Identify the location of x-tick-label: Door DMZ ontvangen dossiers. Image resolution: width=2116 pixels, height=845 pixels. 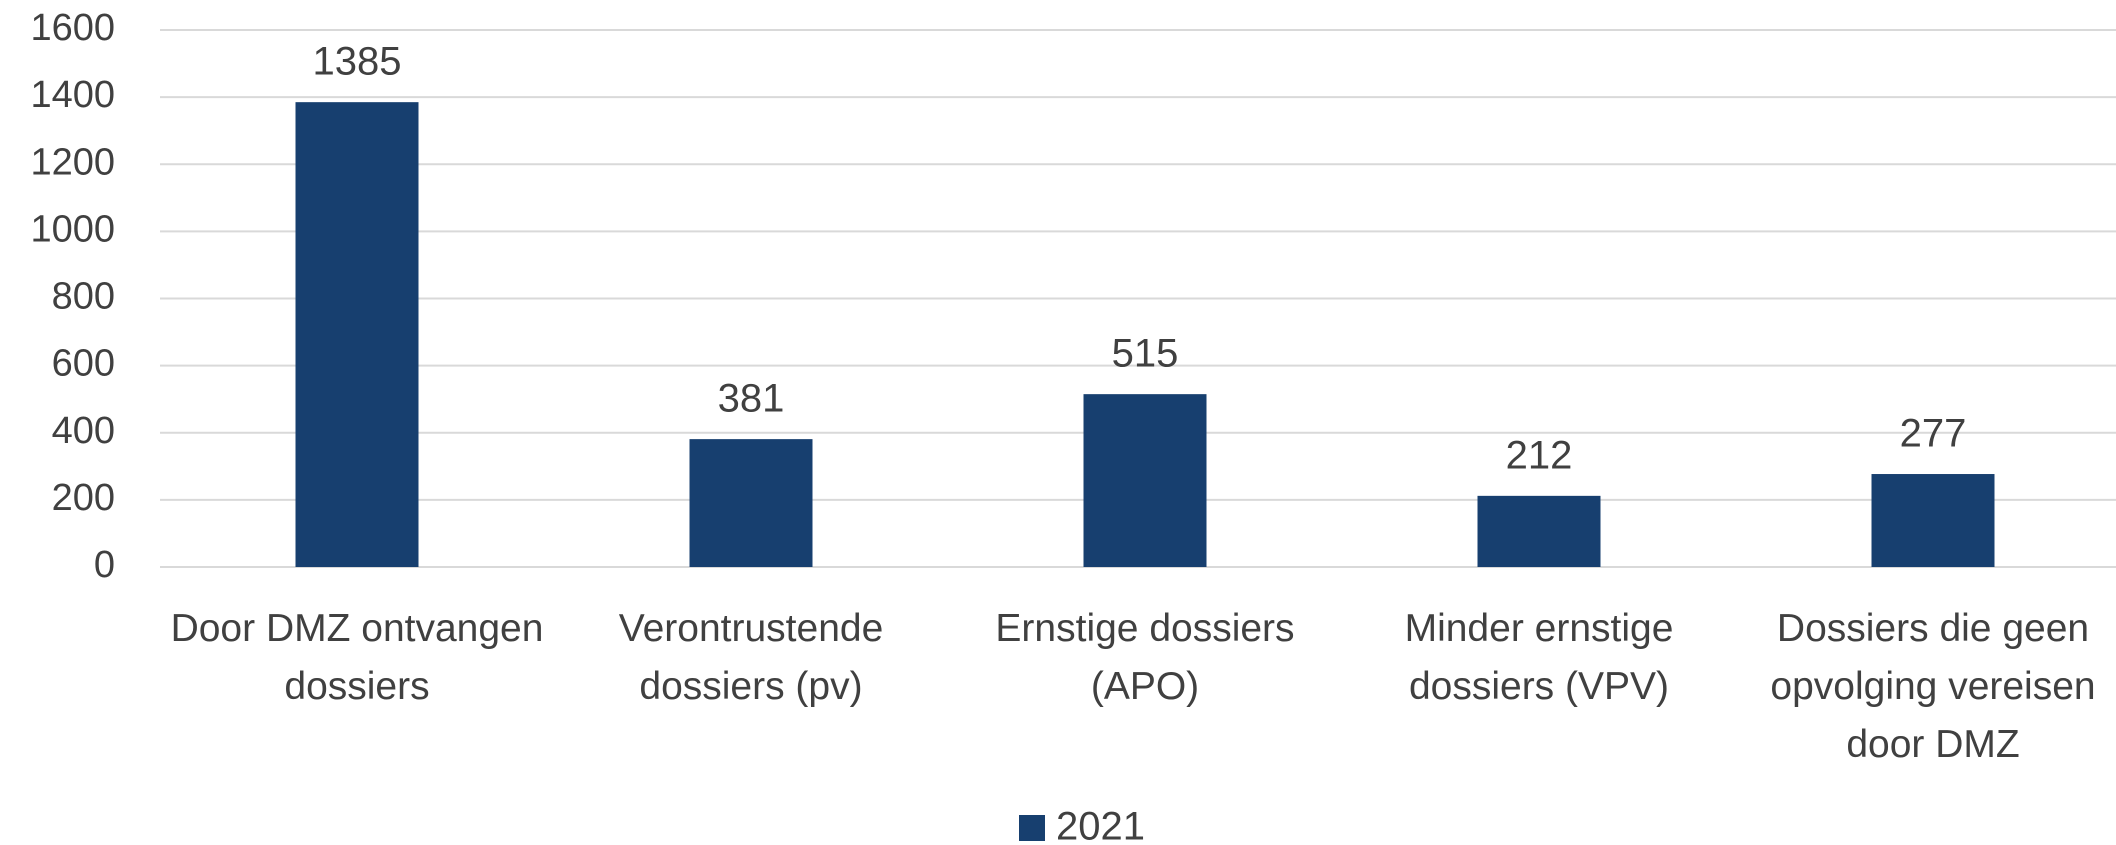
(357, 657).